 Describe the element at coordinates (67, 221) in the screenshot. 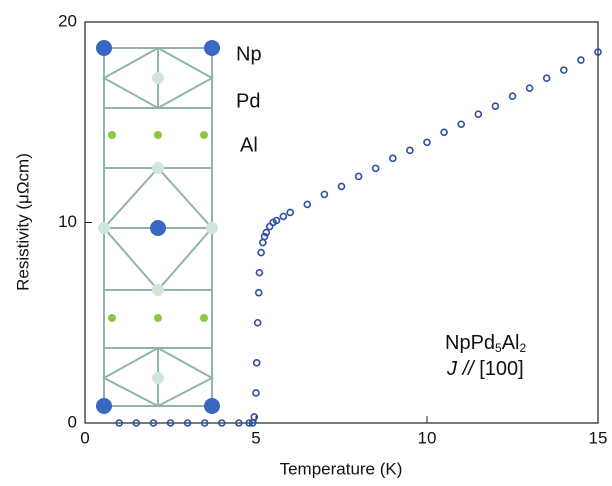

I see `y-tick-label: 10` at that location.